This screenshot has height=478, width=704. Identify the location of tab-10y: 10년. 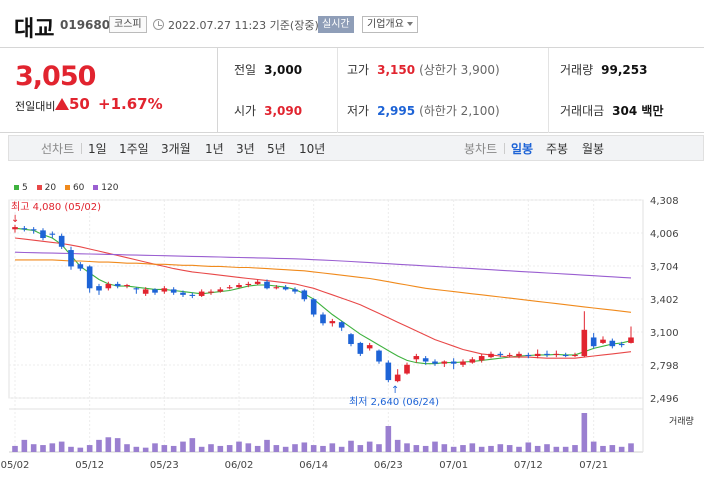
(312, 149).